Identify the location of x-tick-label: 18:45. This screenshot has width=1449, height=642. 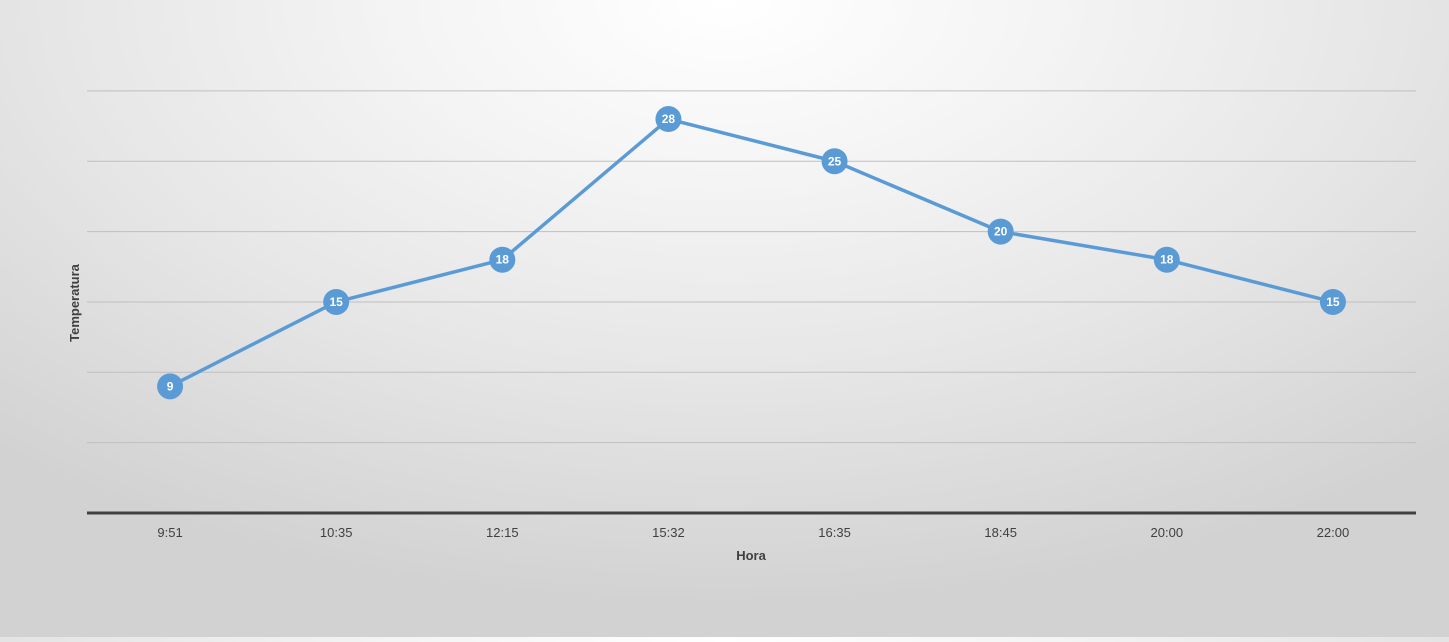
(1000, 532).